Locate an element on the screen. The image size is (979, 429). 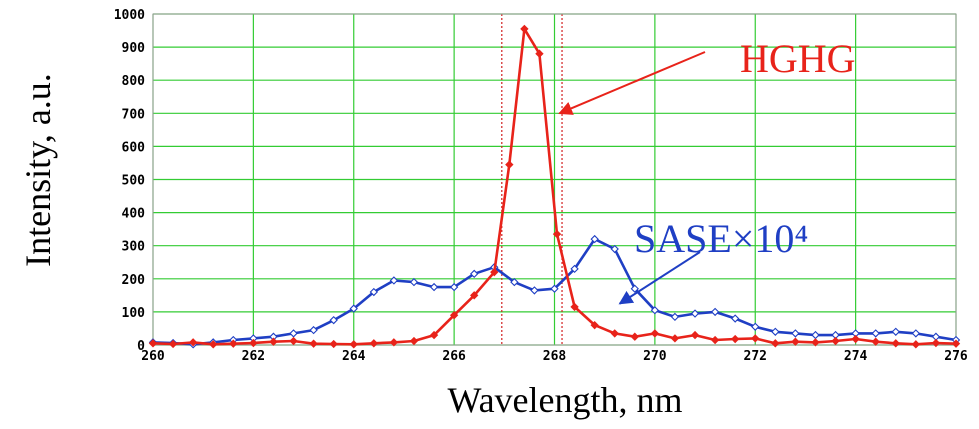
y-tick-label: 0 is located at coordinates (141, 346).